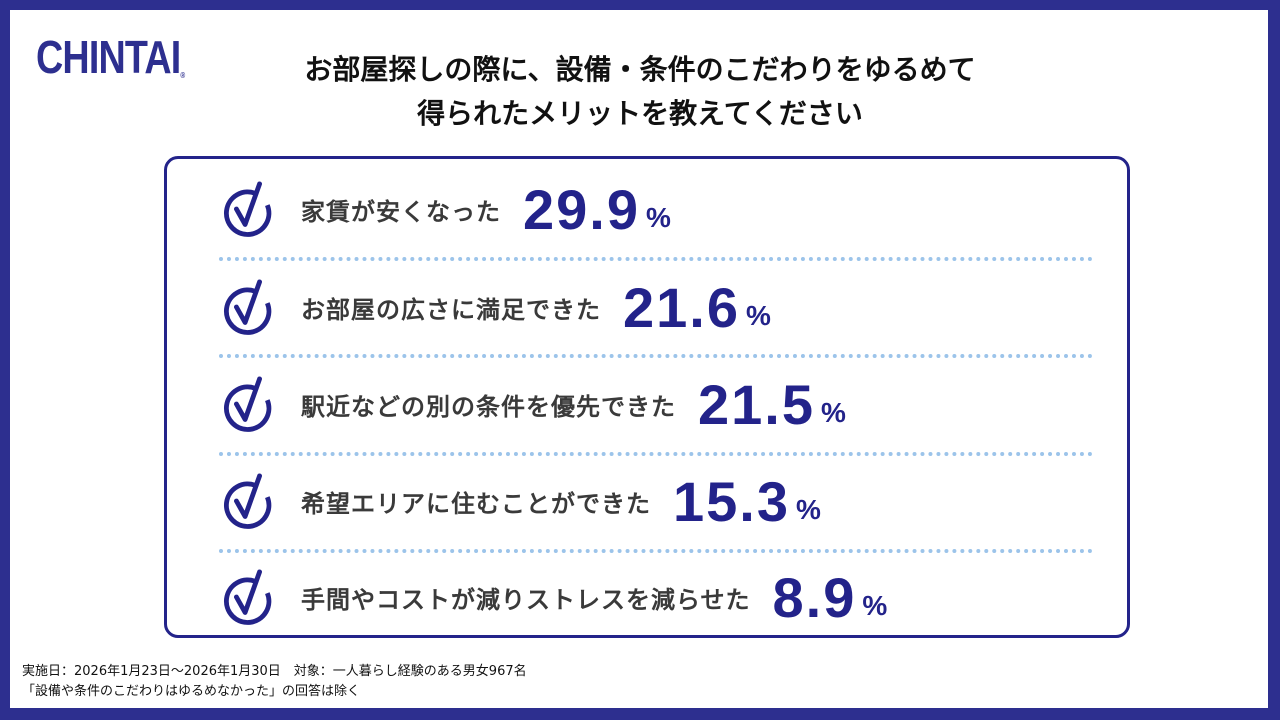  I want to click on result-row: お部屋の広さに満足できた 21.6 %, so click(495, 307).